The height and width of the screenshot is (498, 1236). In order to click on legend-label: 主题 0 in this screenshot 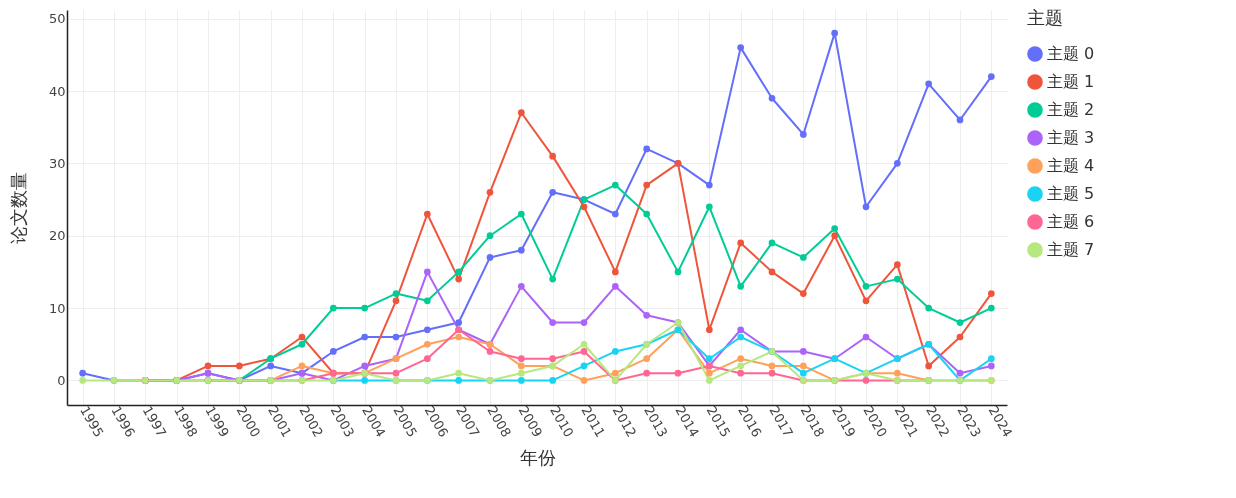, I will do `click(1071, 53)`.